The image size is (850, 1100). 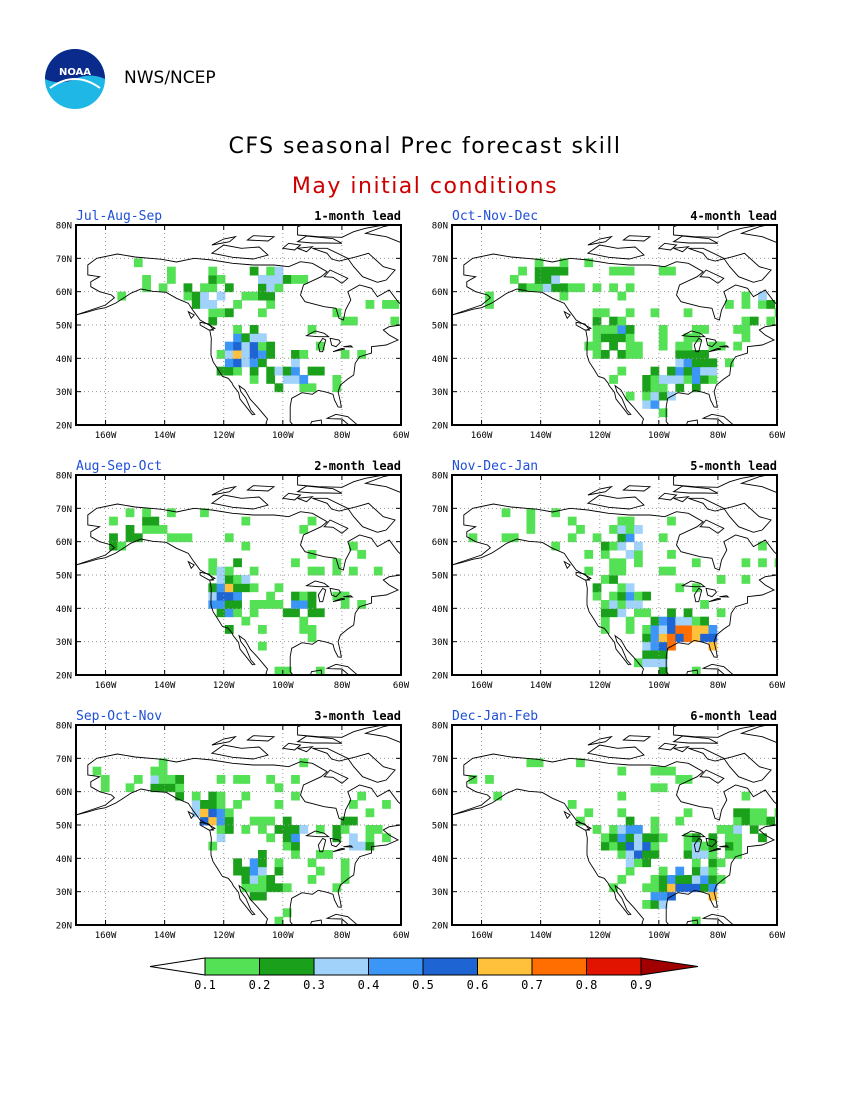 I want to click on season-label: Oct-Nov-Dec, so click(x=495, y=216).